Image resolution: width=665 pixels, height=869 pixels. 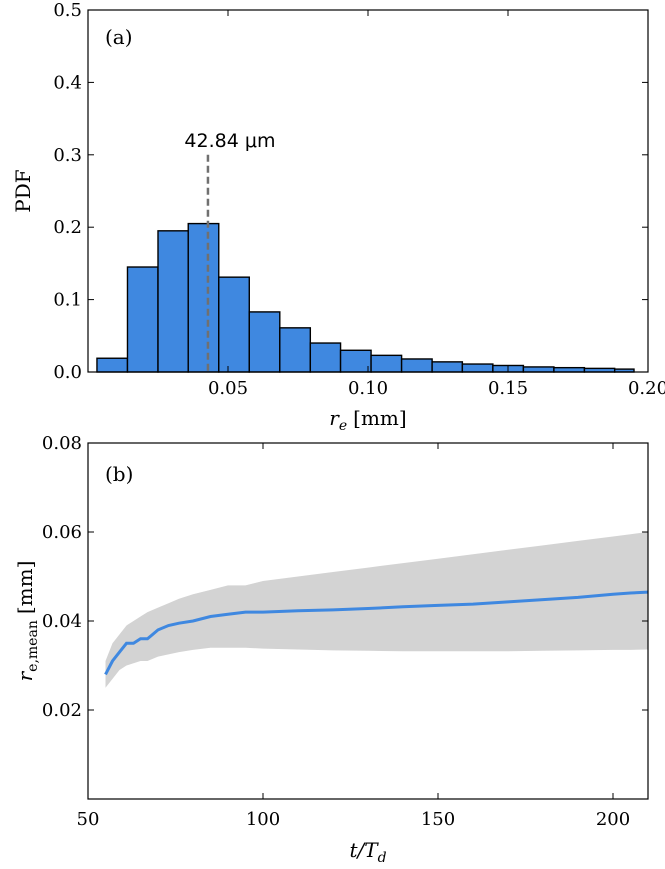 I want to click on x-axis-label-a: re [mm], so click(x=367, y=420).